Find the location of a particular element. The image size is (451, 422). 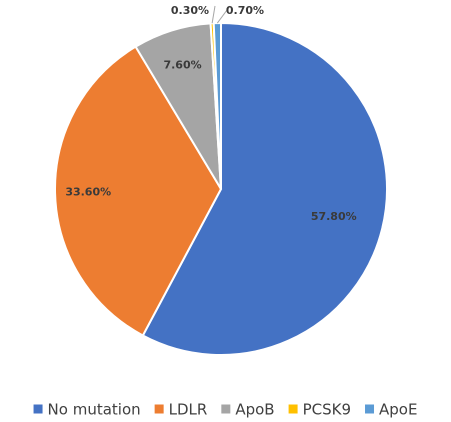

leader-lines-layer is located at coordinates (221, 14).